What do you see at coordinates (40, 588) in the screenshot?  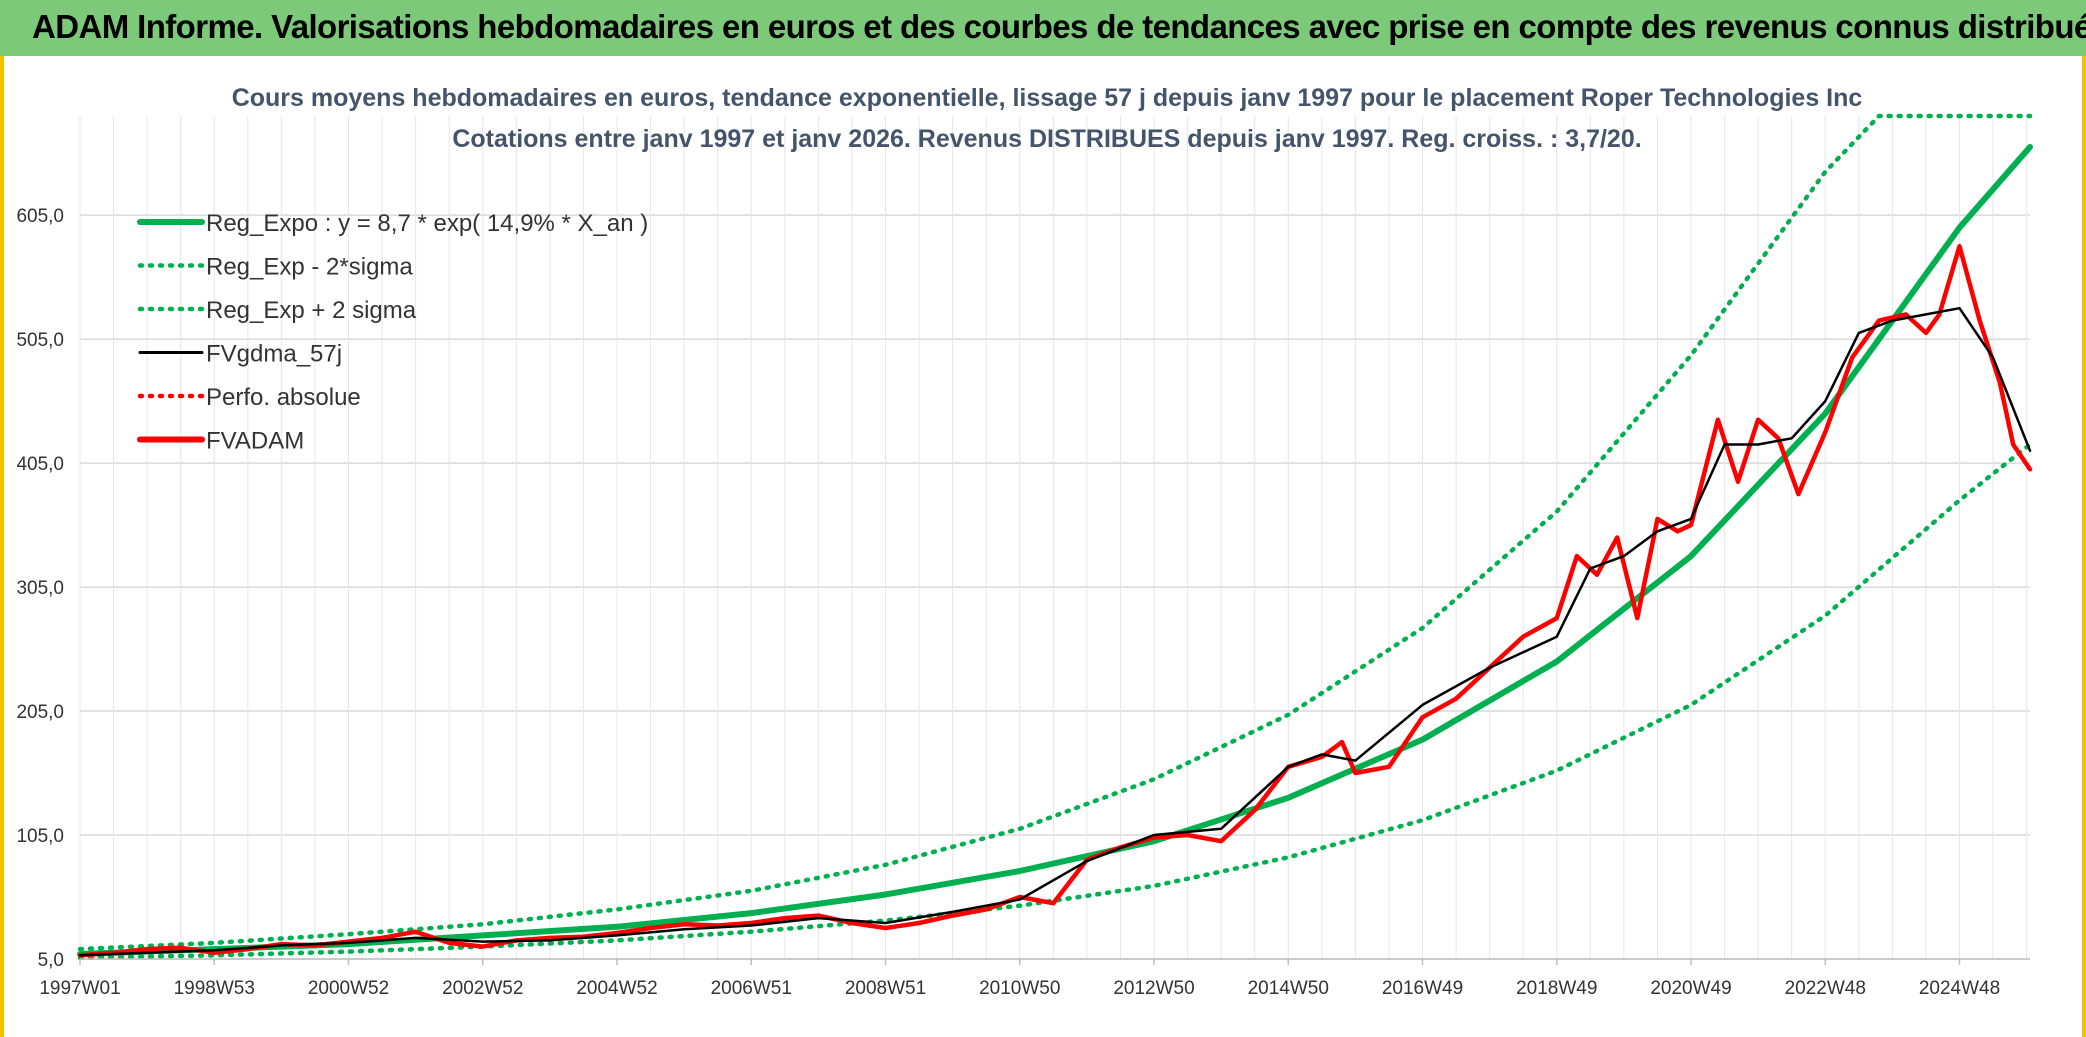 I see `y-tick-label: 305,0` at bounding box center [40, 588].